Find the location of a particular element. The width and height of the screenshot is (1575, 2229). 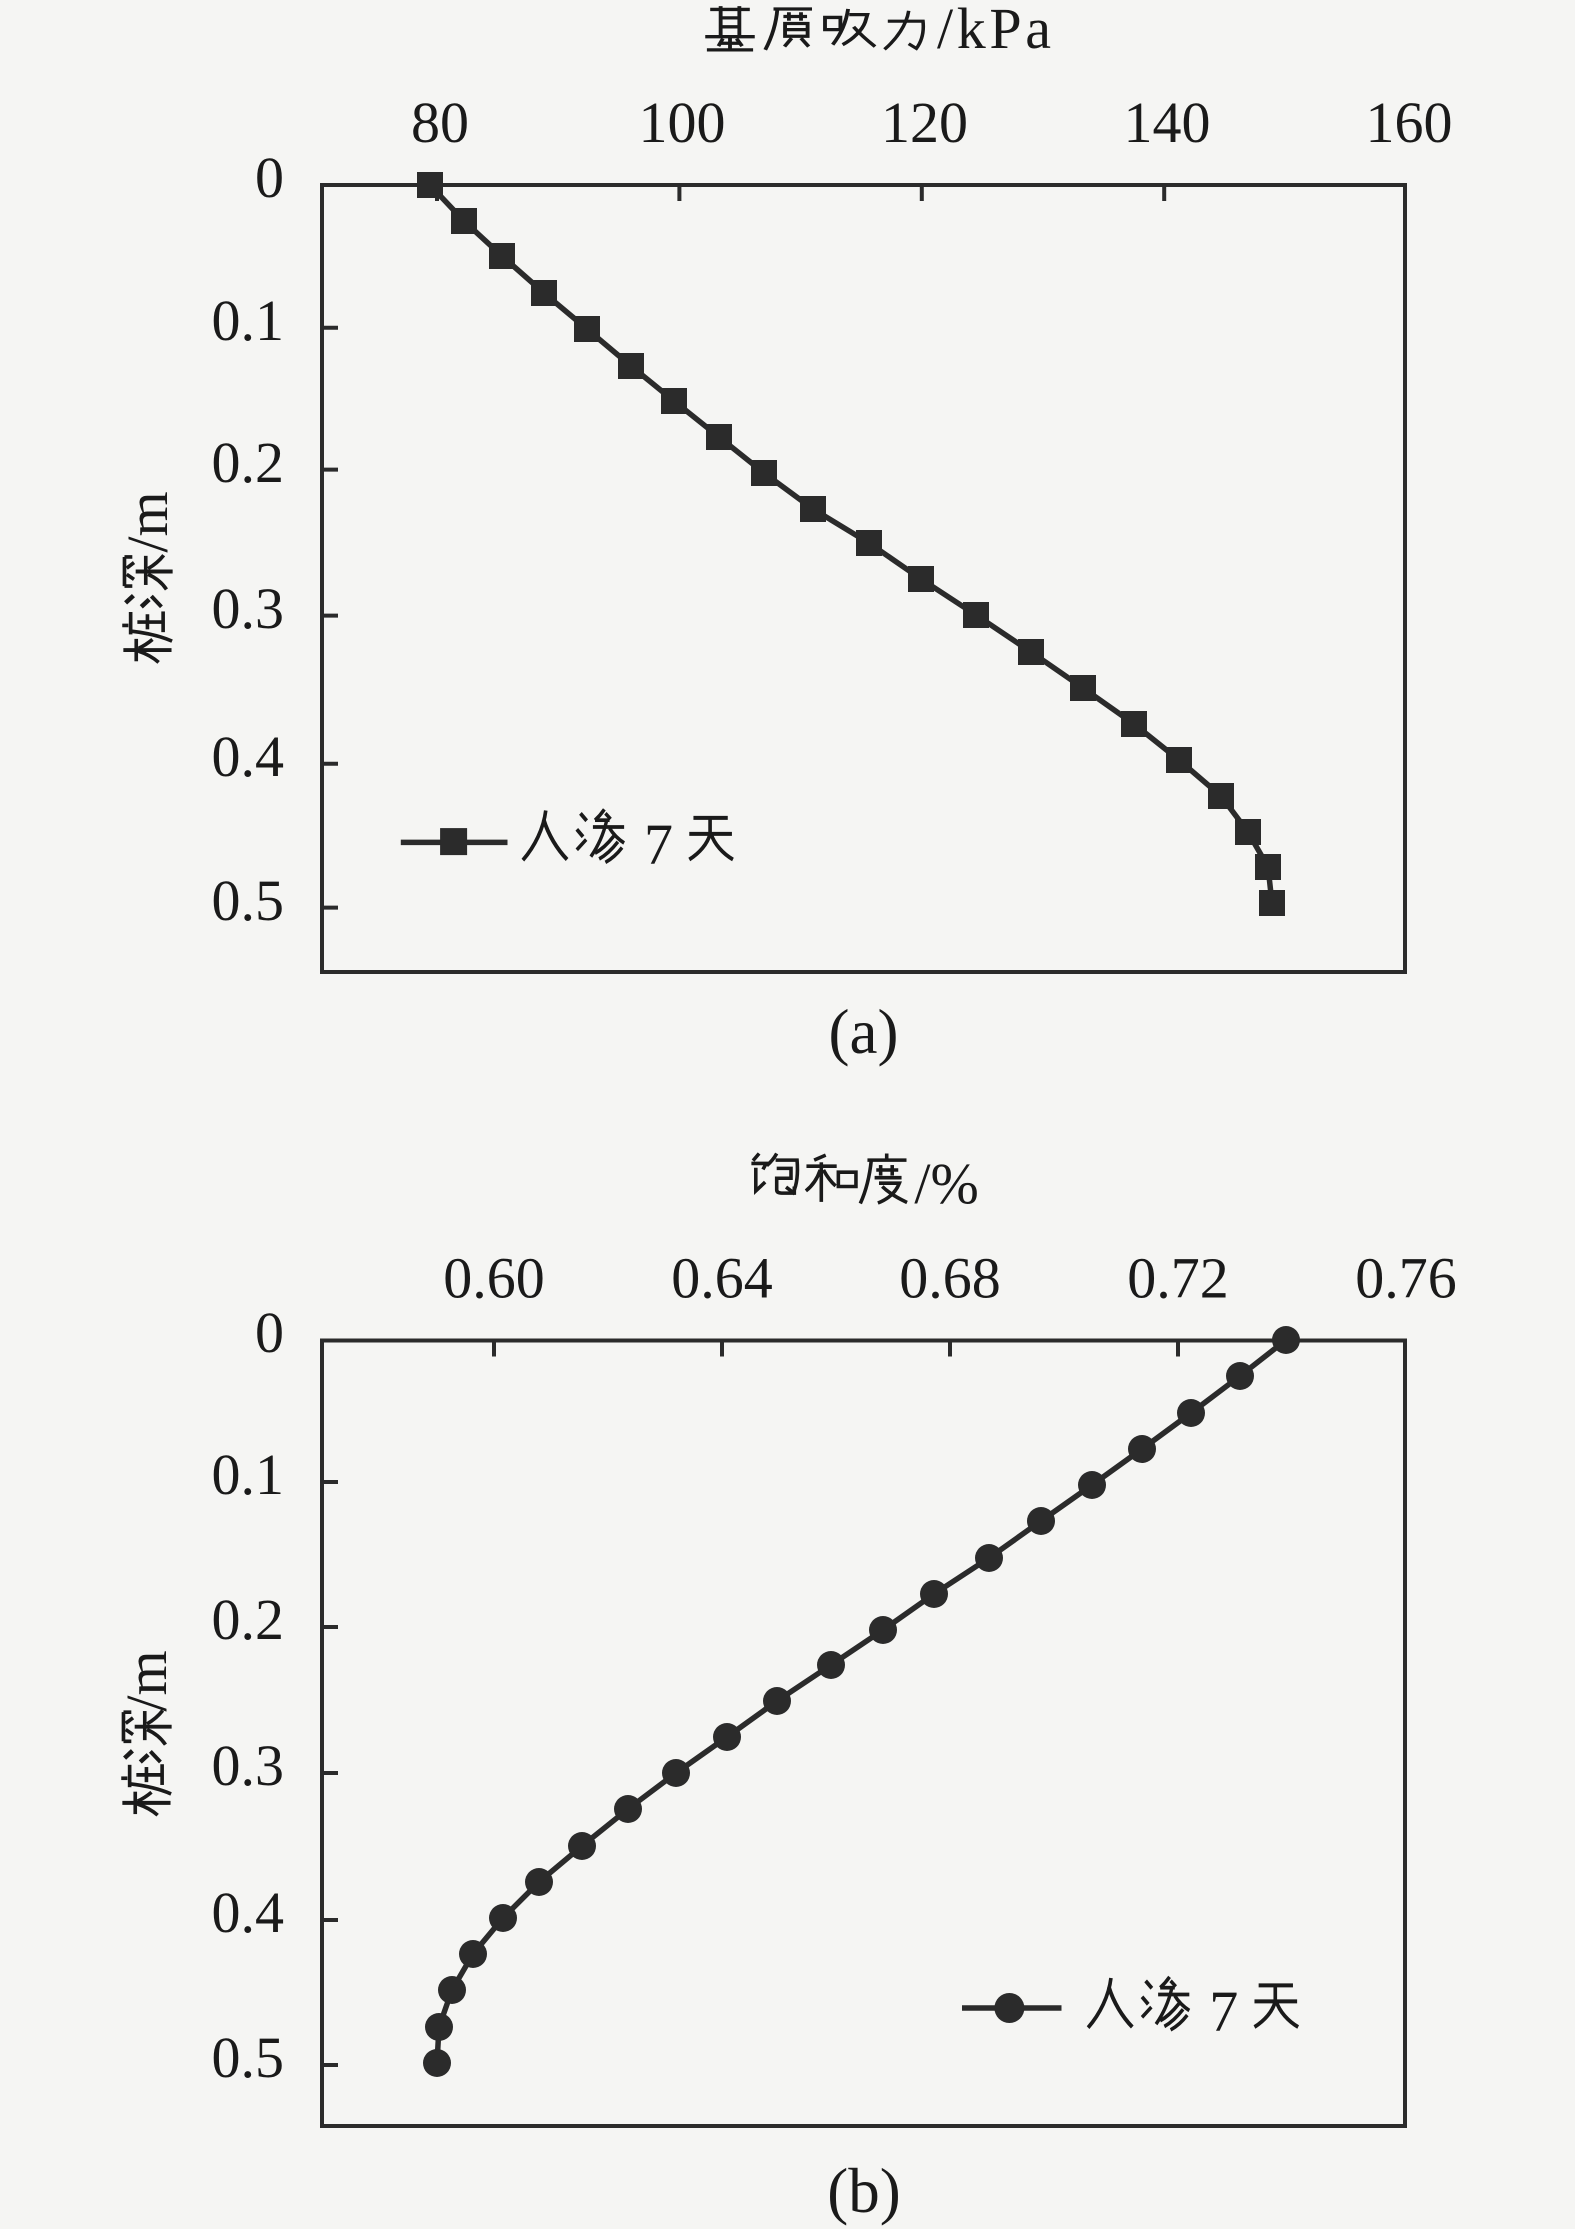

svg-text: 80 is located at coordinates (440, 122).